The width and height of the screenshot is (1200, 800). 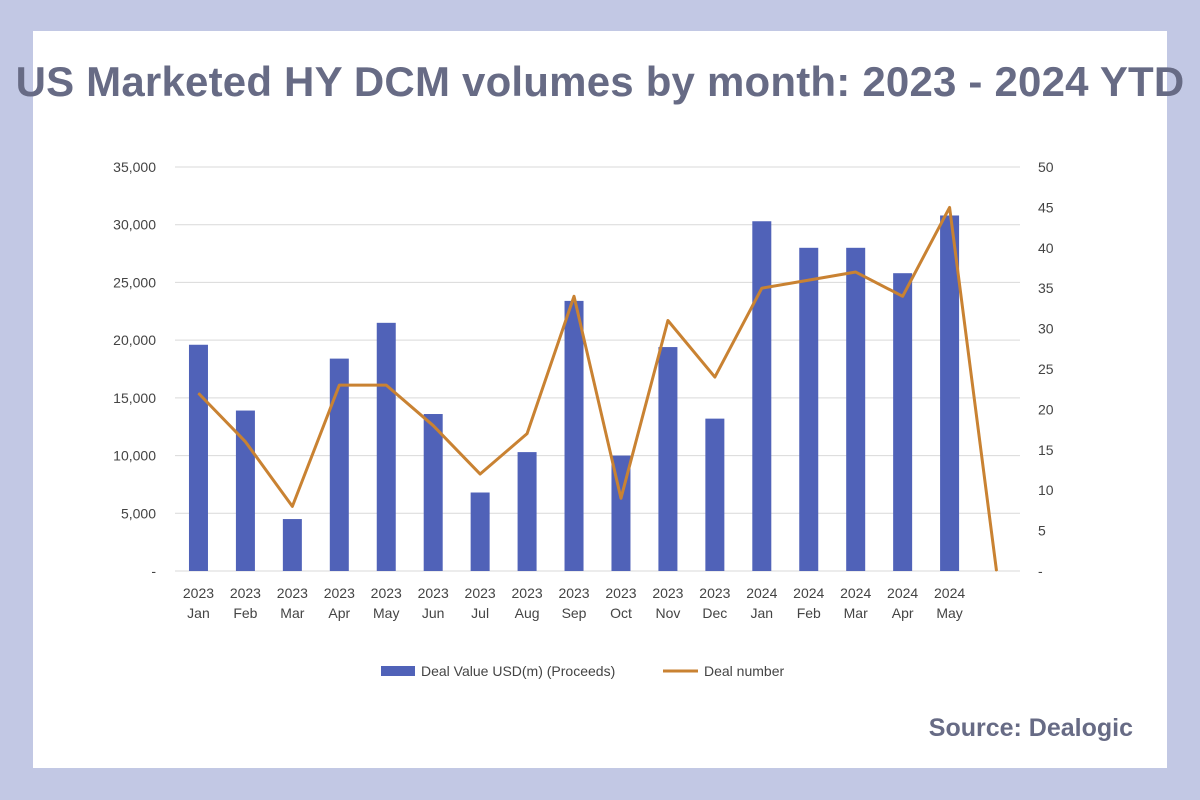 What do you see at coordinates (1040, 571) in the screenshot?
I see `y-right-tick-label: -` at bounding box center [1040, 571].